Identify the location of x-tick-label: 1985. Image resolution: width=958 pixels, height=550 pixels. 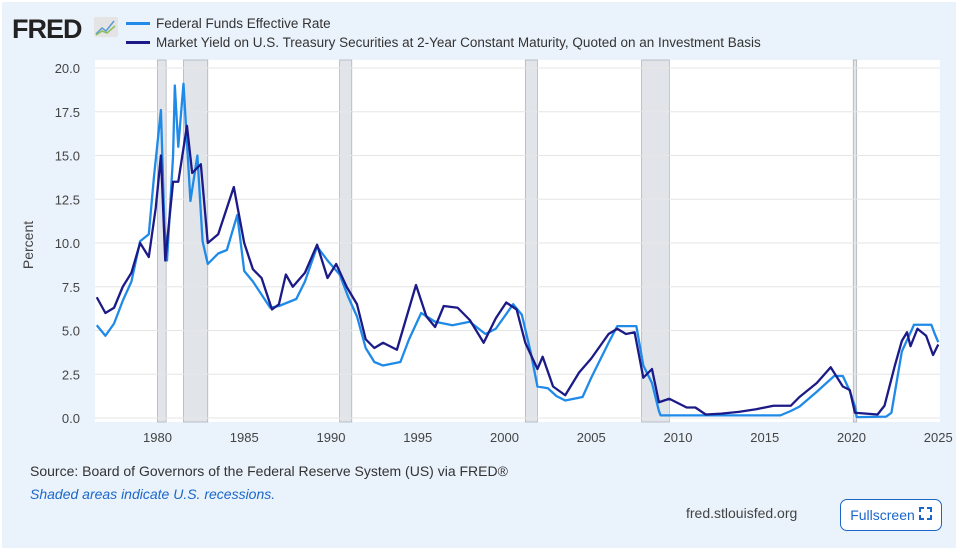
(244, 437).